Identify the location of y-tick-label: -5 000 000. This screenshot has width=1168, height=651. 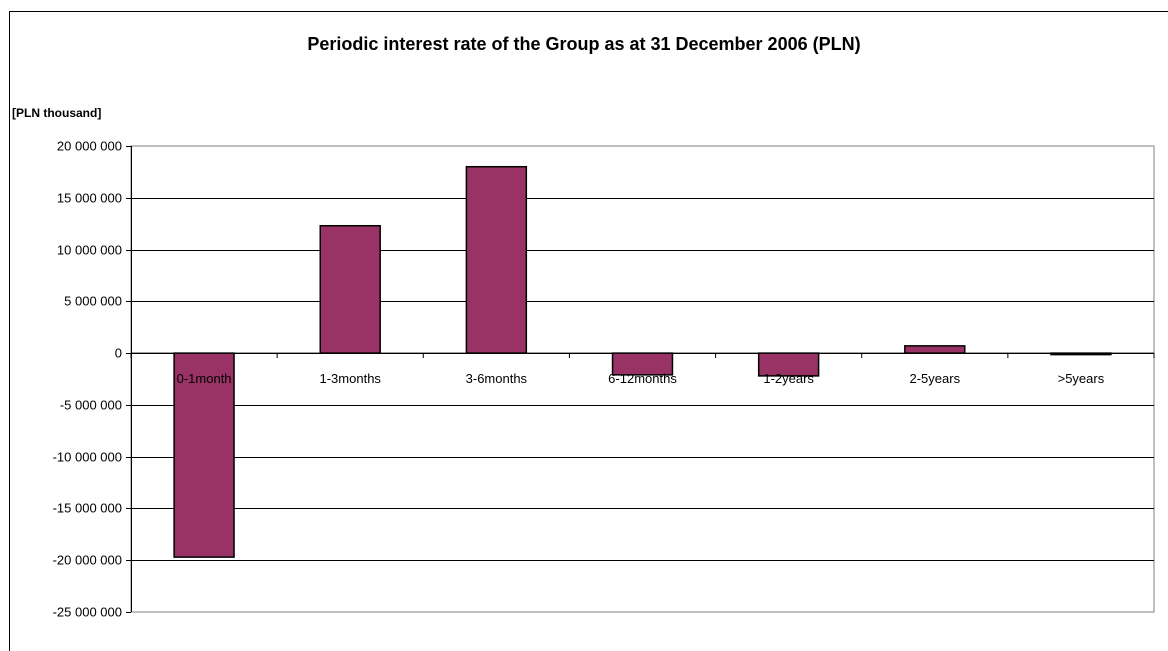
(91, 405).